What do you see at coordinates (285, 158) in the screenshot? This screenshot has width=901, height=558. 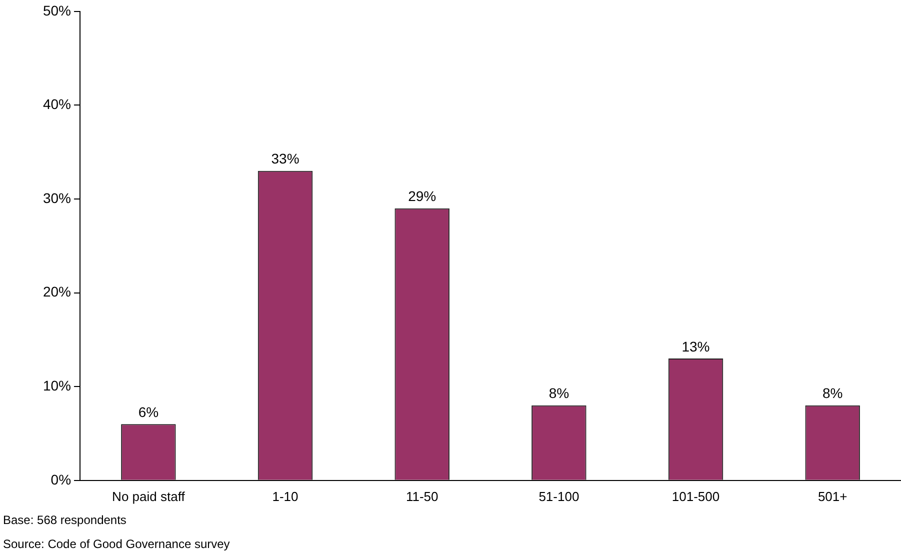 I see `data-label: 33%` at bounding box center [285, 158].